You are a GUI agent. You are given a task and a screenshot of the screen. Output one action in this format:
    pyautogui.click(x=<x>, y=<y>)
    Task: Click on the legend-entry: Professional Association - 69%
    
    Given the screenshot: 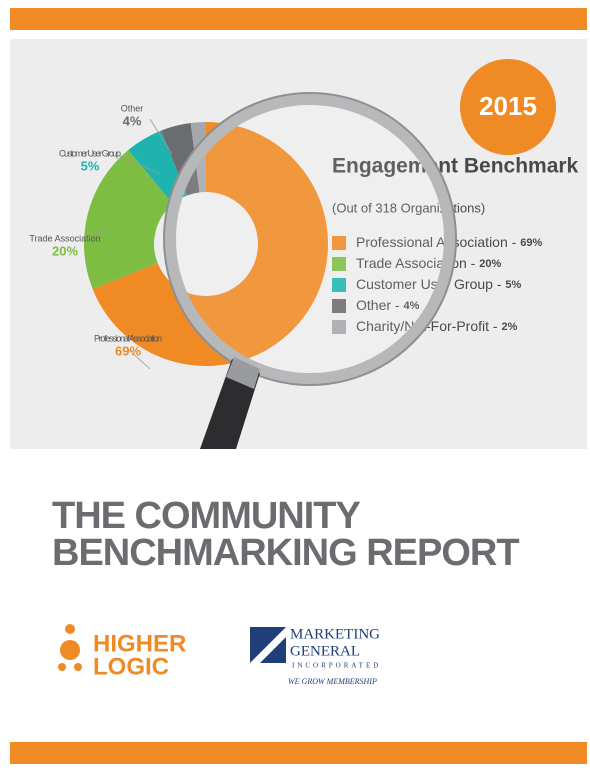 What is the action you would take?
    pyautogui.click(x=449, y=242)
    